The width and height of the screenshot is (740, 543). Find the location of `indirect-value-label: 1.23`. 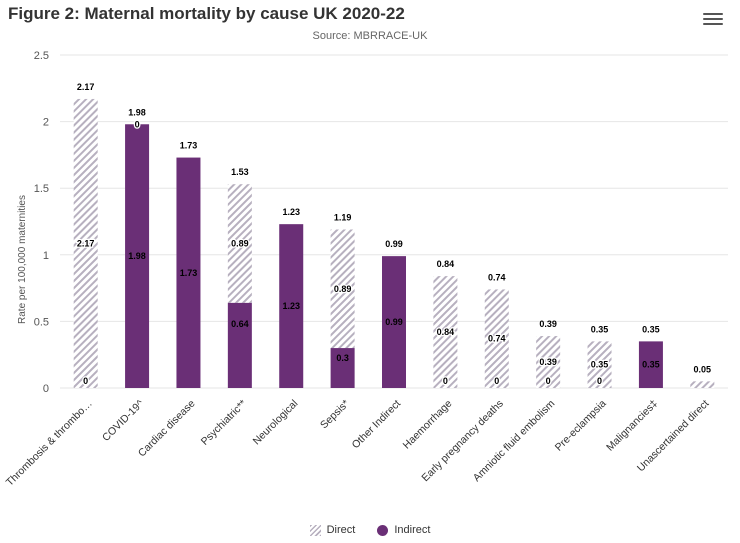

indirect-value-label: 1.23 is located at coordinates (291, 306).